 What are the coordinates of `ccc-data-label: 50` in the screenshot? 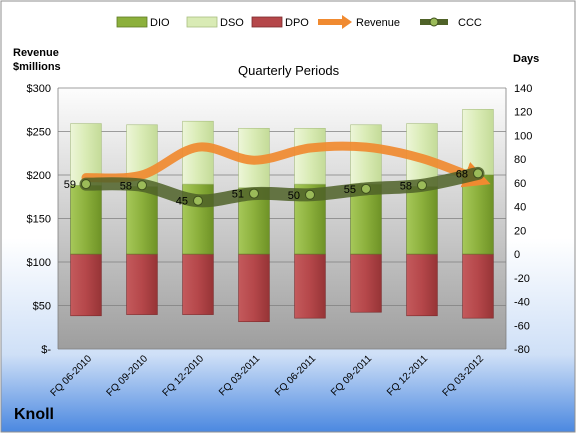 It's located at (294, 196).